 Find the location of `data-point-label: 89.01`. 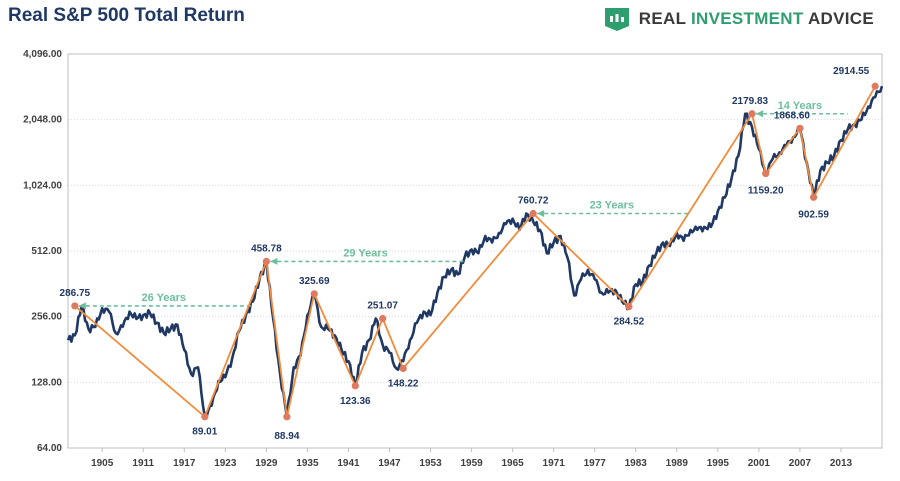

data-point-label: 89.01 is located at coordinates (204, 432).